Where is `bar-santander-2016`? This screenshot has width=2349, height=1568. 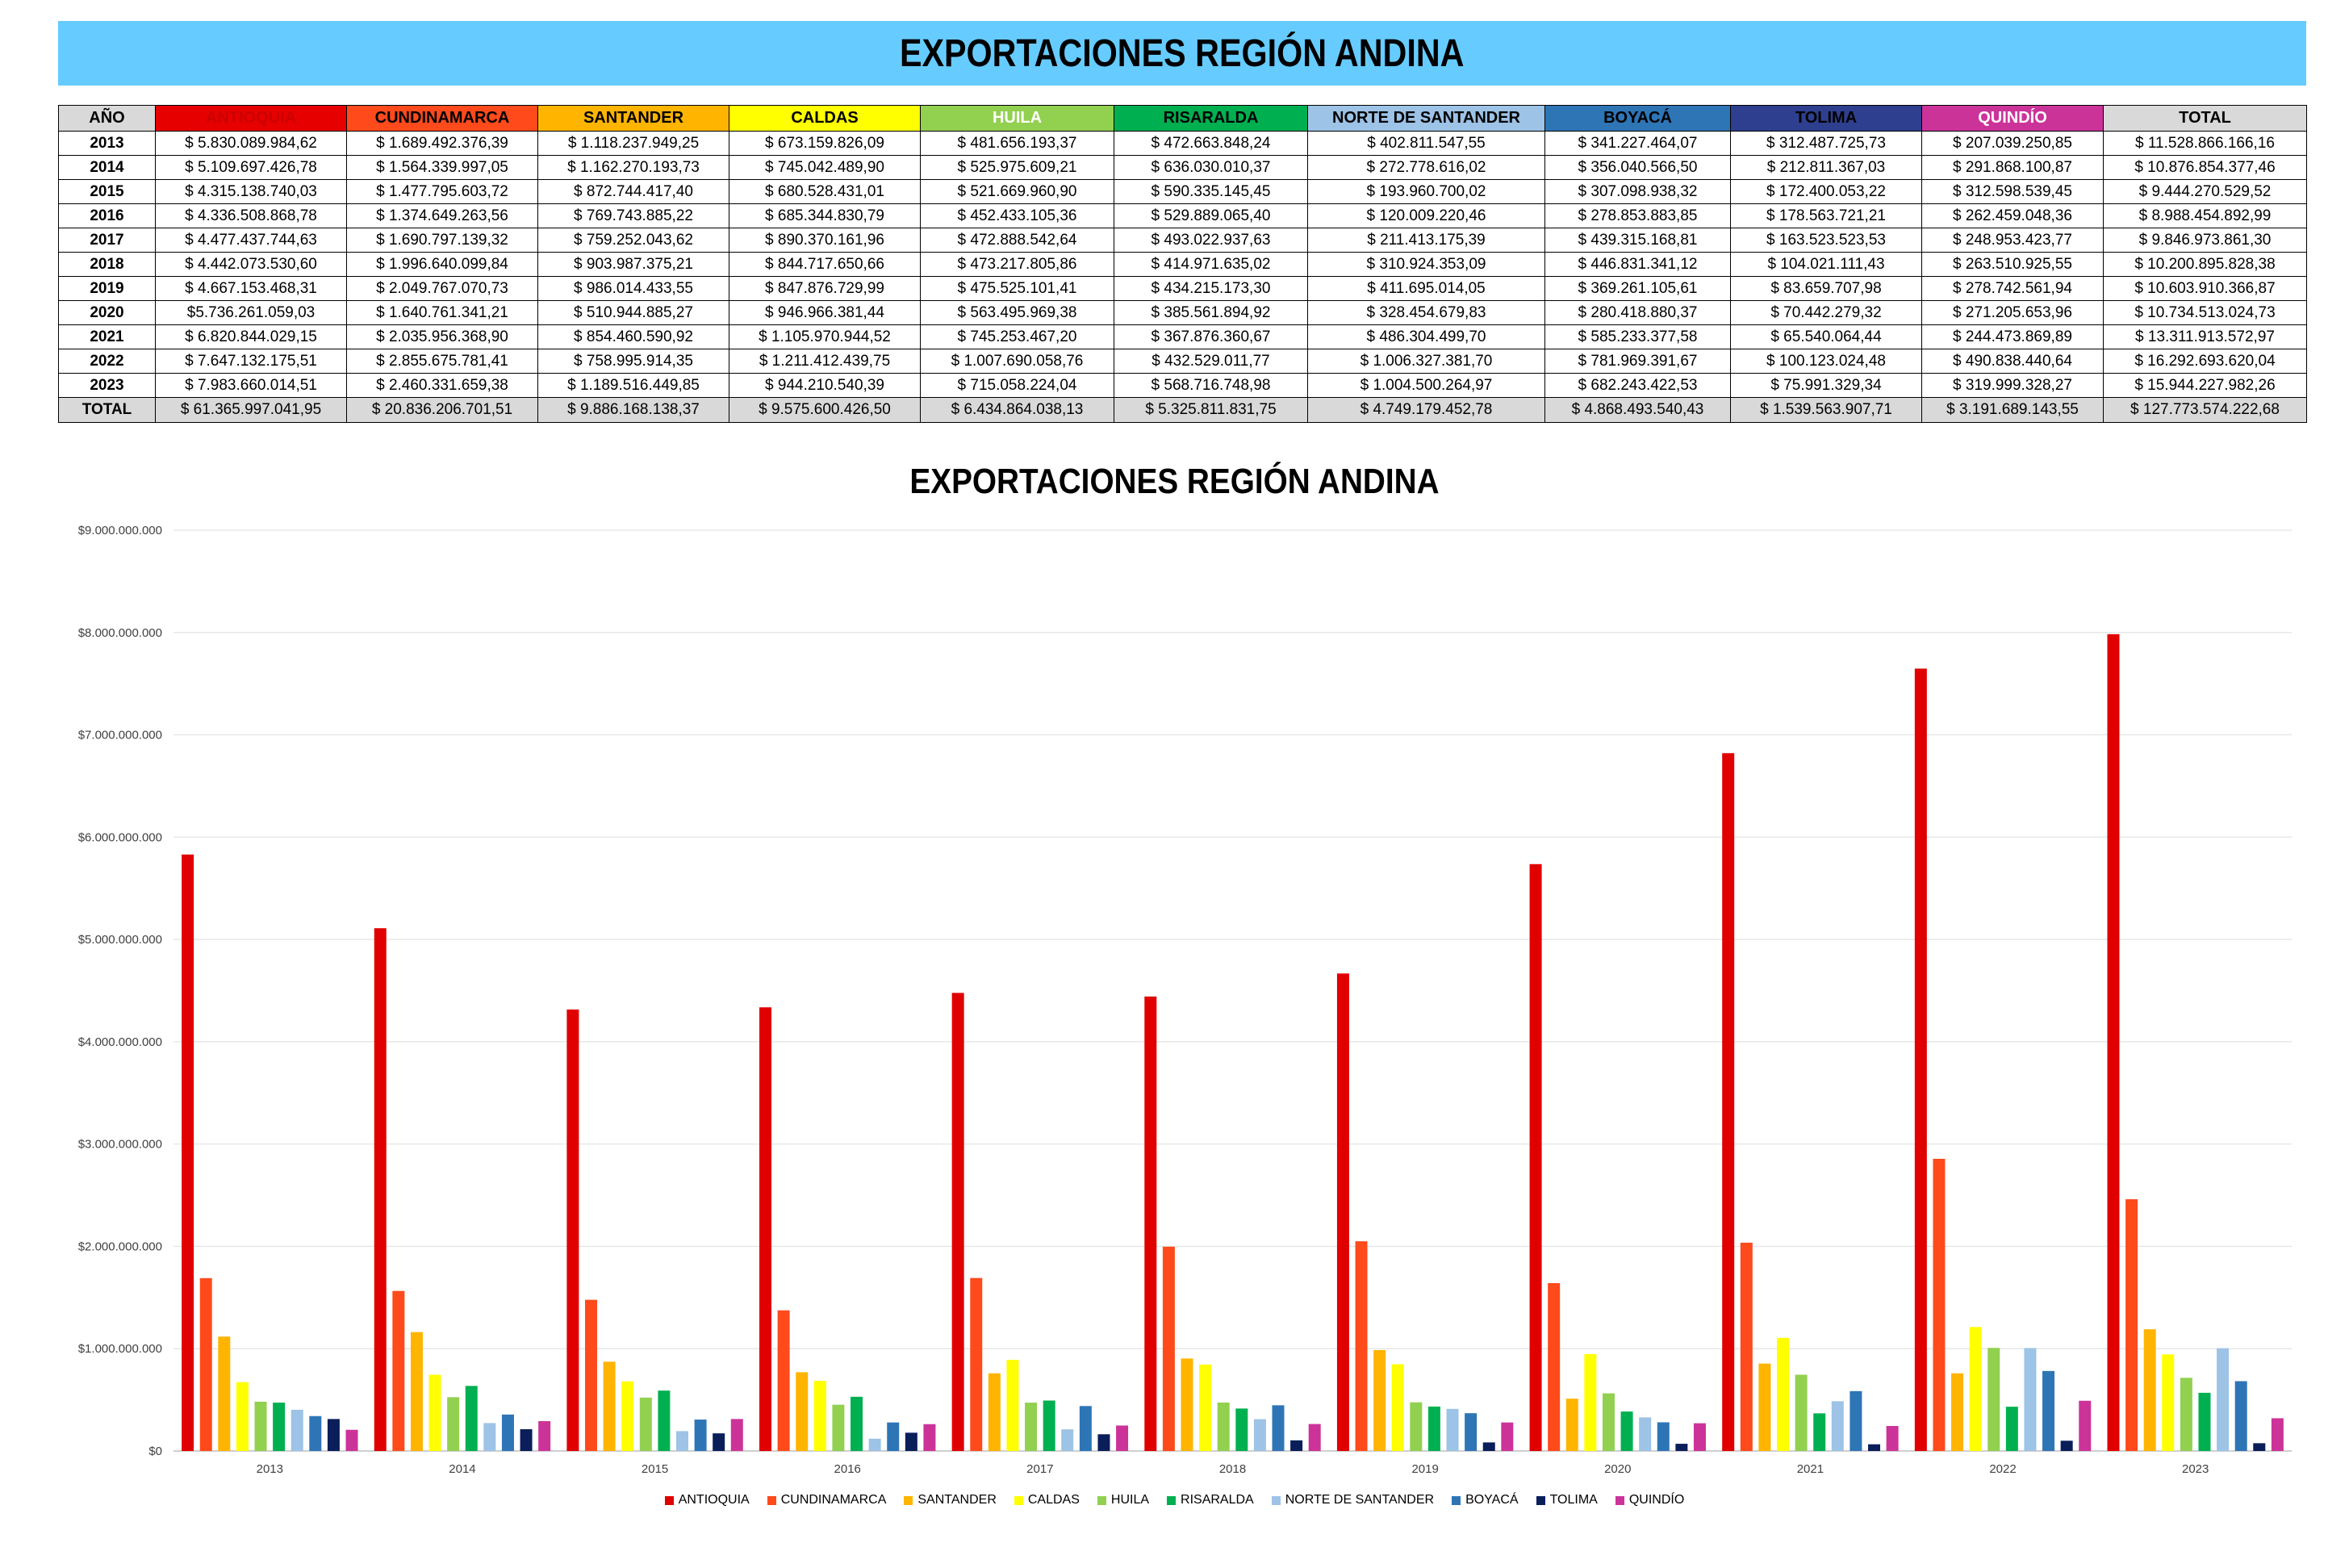
bar-santander-2016 is located at coordinates (802, 1411).